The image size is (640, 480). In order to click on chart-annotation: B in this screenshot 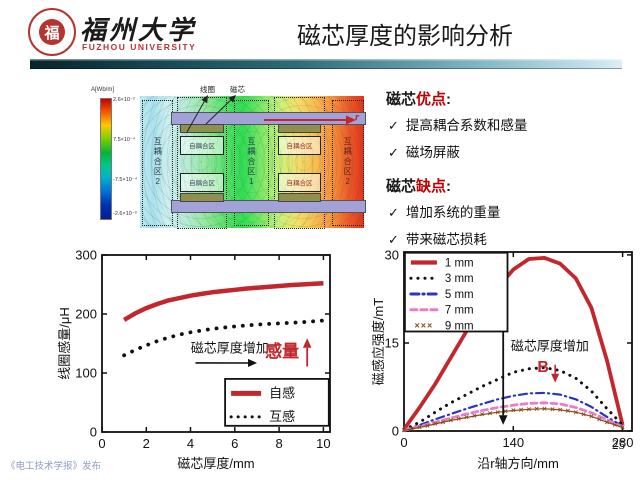, I will do `click(543, 367)`.